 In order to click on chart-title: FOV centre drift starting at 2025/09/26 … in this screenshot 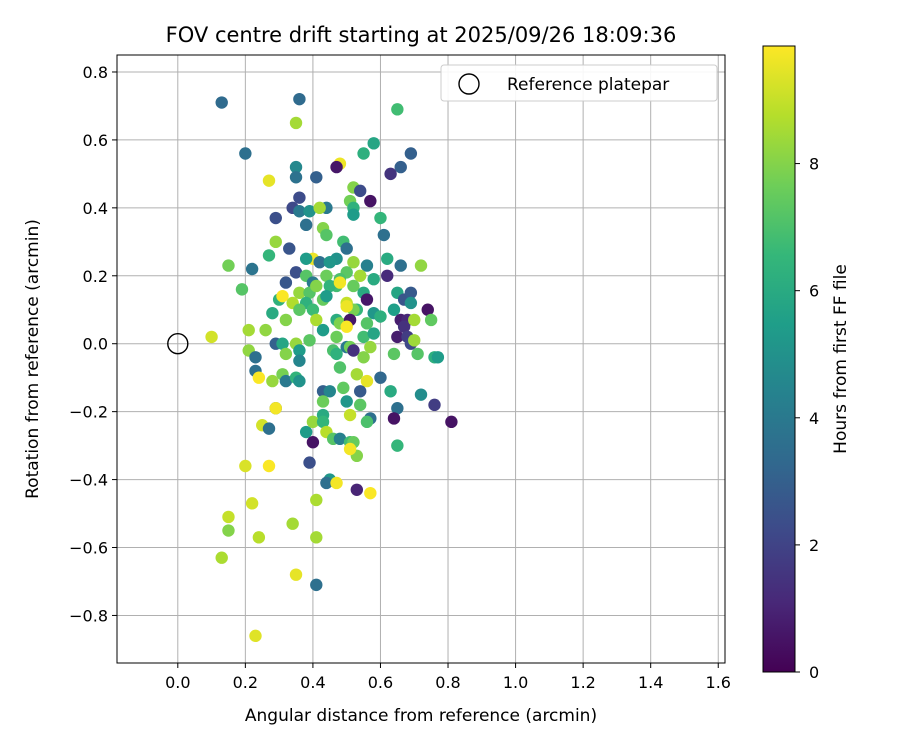, I will do `click(421, 35)`.